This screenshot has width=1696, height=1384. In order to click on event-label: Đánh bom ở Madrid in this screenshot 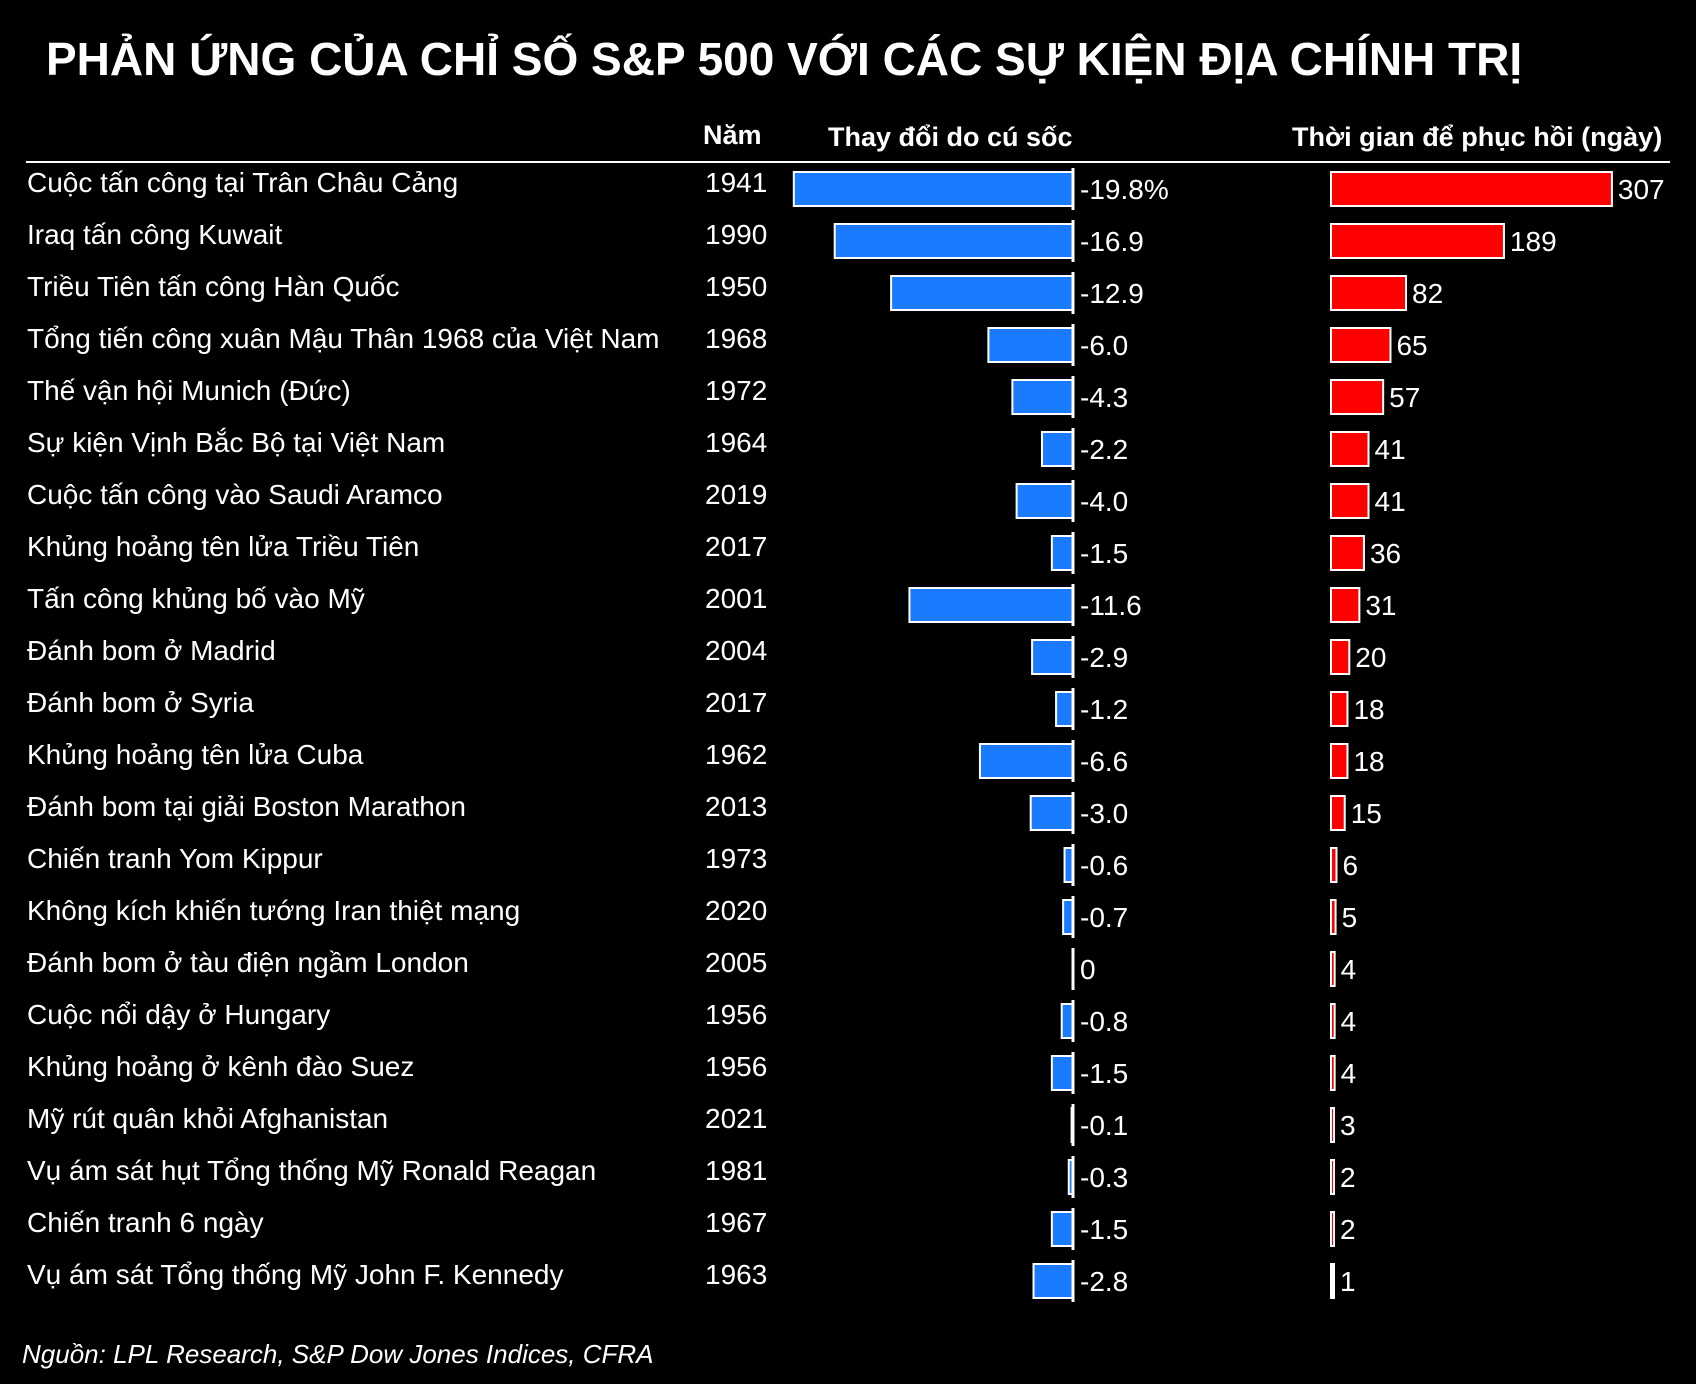, I will do `click(151, 650)`.